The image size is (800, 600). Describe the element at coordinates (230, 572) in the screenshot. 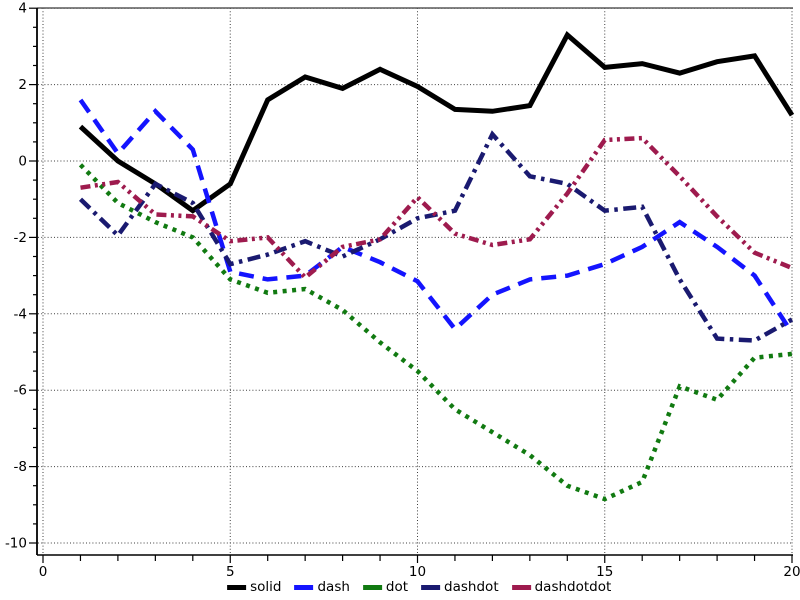

I see `x-tick-label: 5` at that location.